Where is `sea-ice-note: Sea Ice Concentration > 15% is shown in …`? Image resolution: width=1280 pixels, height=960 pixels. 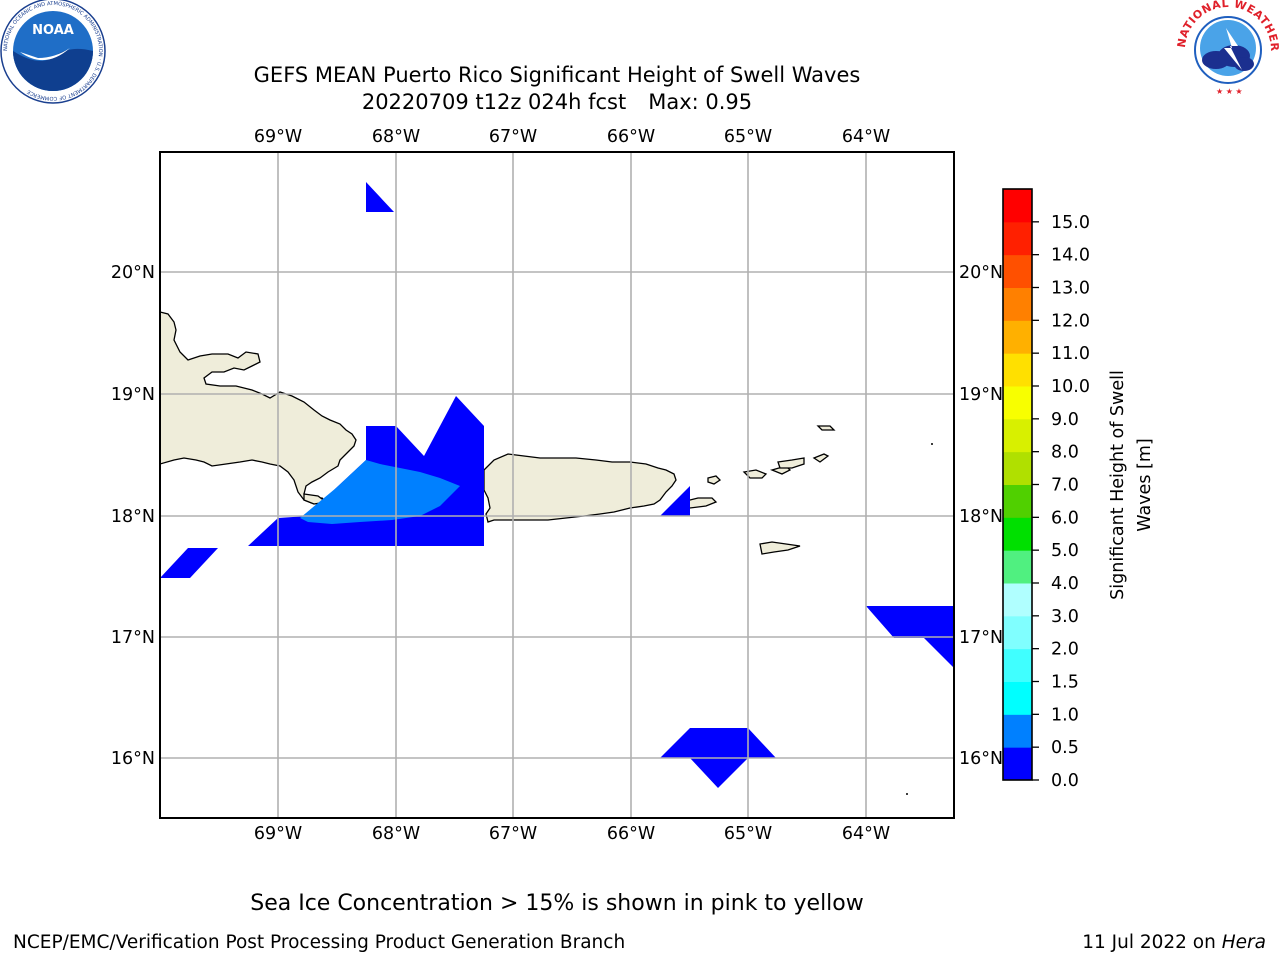 sea-ice-note: Sea Ice Concentration > 15% is shown in … is located at coordinates (557, 903).